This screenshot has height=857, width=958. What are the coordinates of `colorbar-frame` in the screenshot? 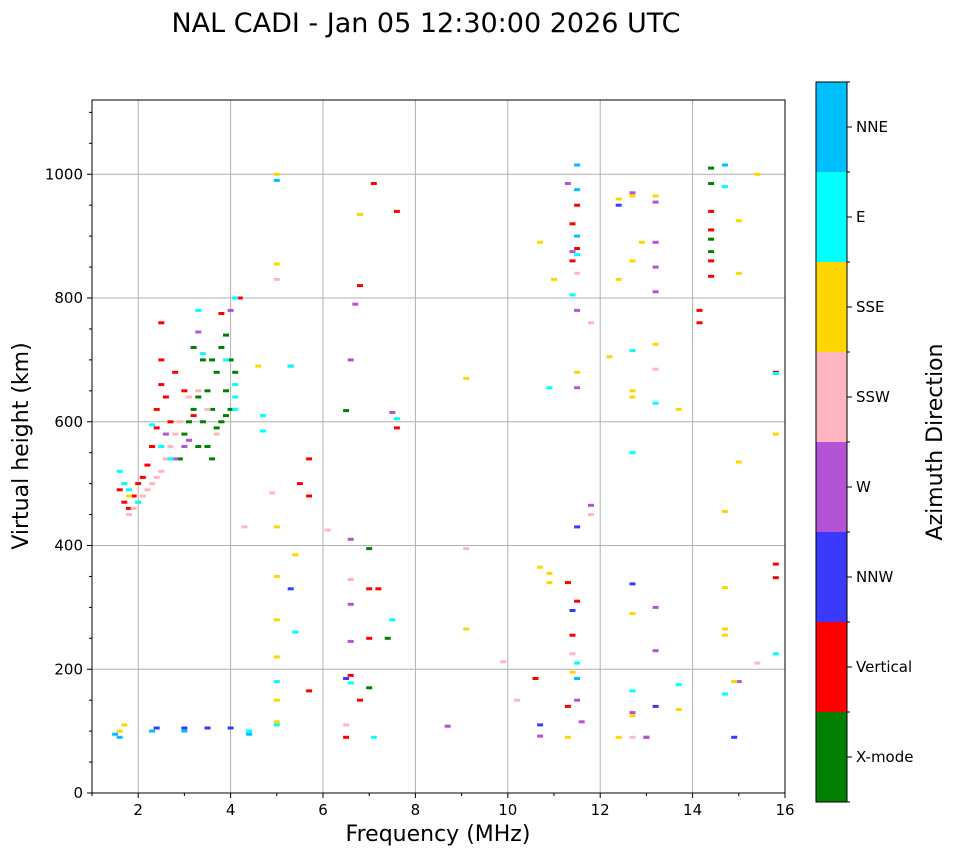 It's located at (831, 442).